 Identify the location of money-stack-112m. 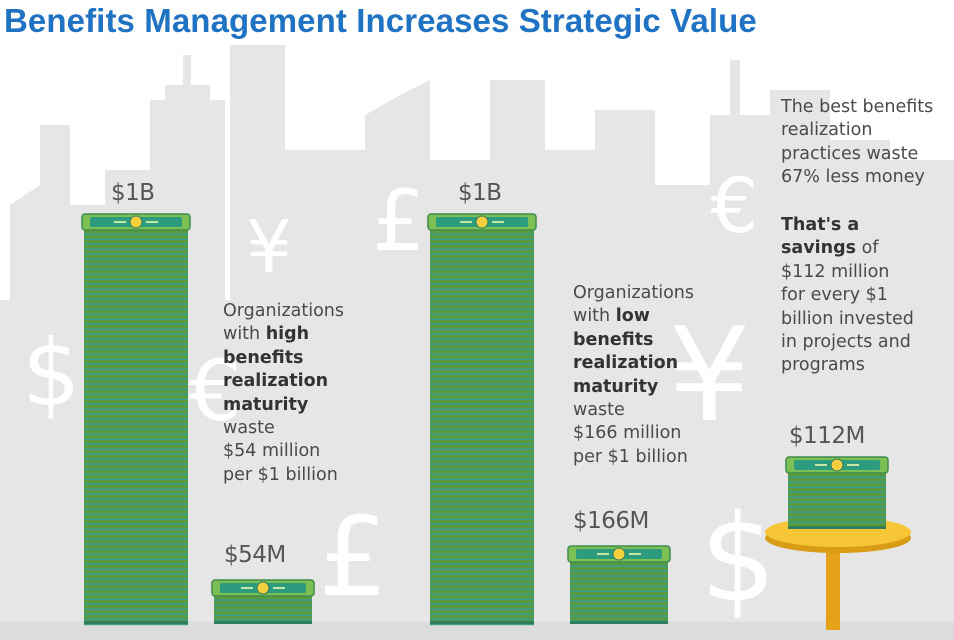
(837, 492).